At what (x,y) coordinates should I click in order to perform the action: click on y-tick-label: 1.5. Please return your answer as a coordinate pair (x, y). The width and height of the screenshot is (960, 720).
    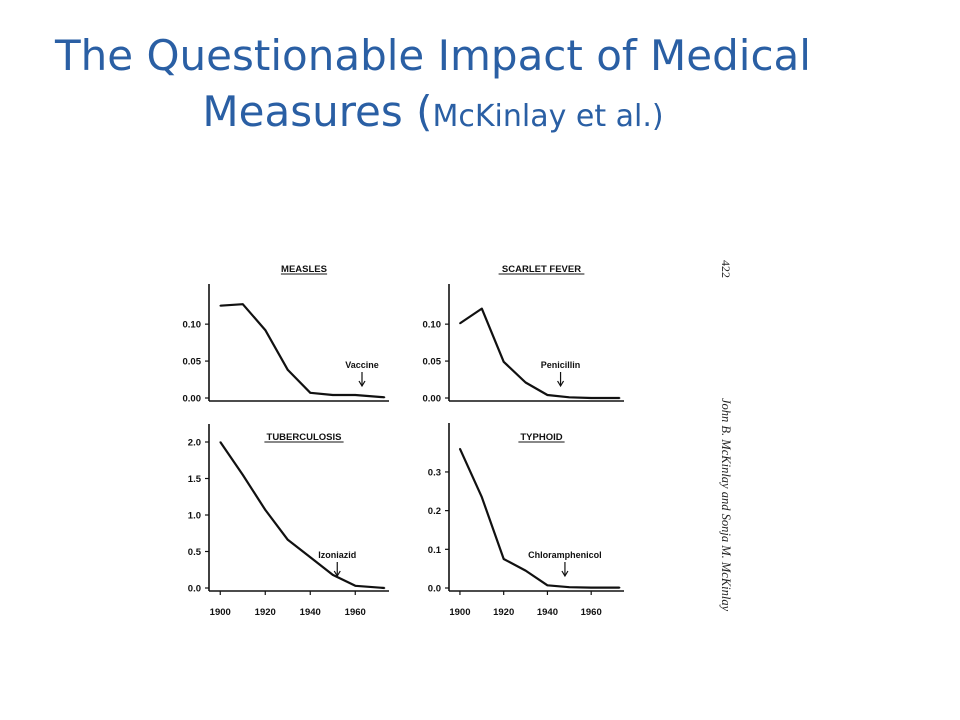
    Looking at the image, I should click on (195, 479).